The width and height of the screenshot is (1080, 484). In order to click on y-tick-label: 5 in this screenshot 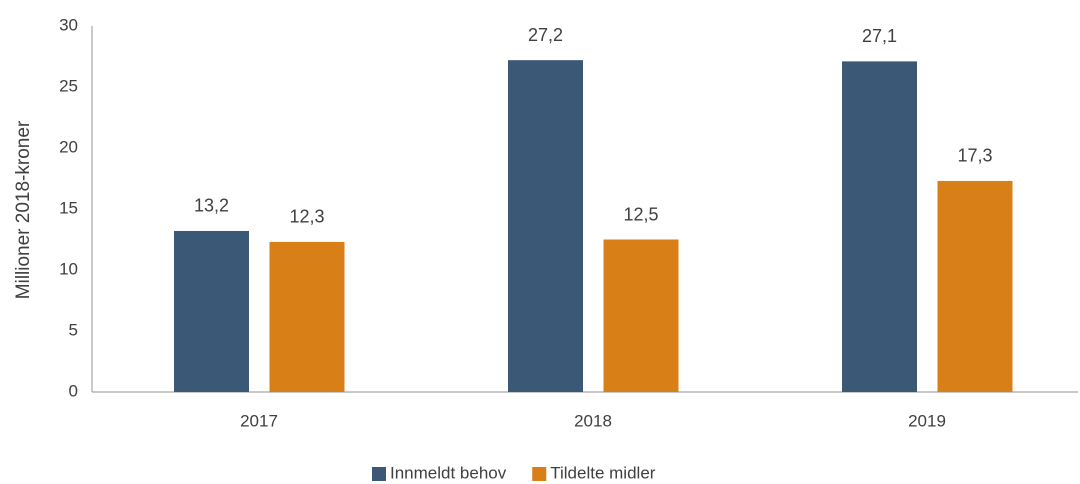, I will do `click(73, 329)`.